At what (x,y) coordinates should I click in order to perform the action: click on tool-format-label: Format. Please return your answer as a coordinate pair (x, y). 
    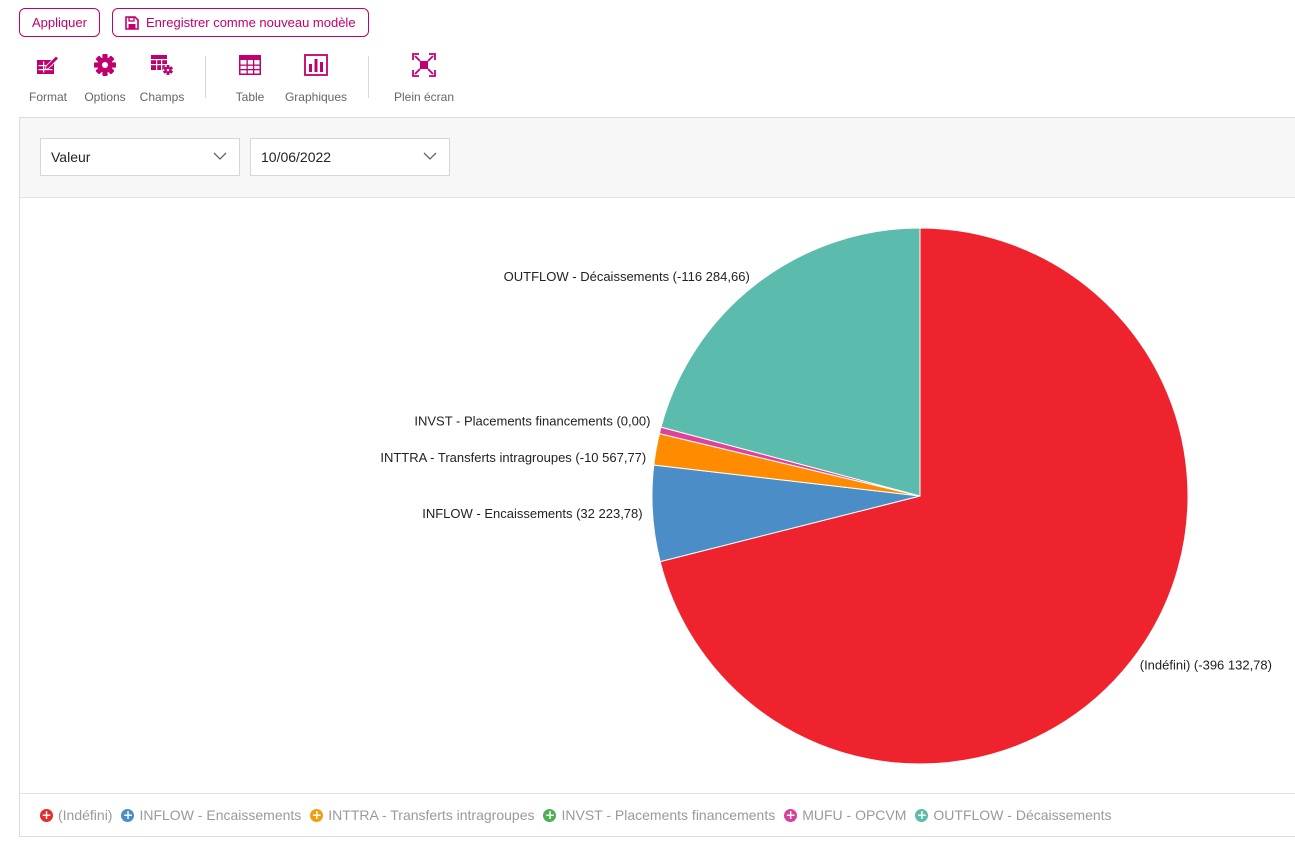
    Looking at the image, I should click on (47, 97).